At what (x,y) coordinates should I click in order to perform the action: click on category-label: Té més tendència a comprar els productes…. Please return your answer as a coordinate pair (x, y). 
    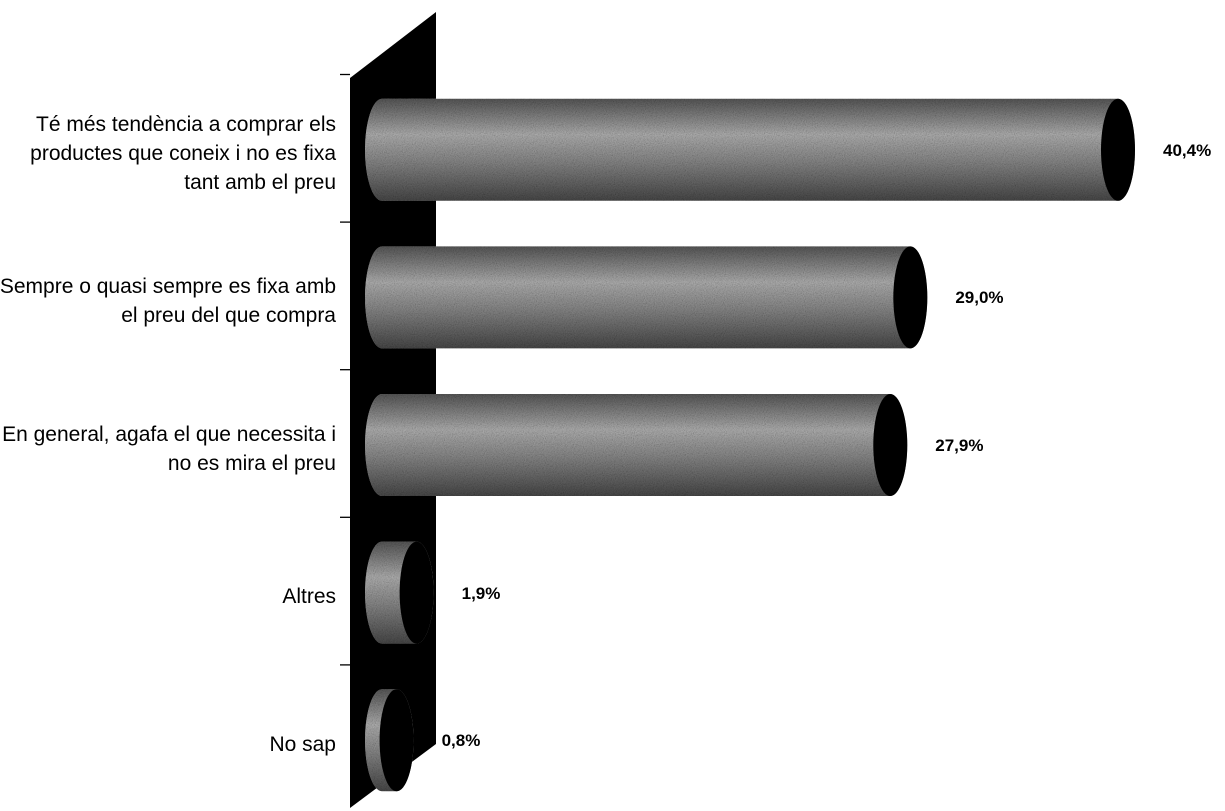
    Looking at the image, I should click on (183, 154).